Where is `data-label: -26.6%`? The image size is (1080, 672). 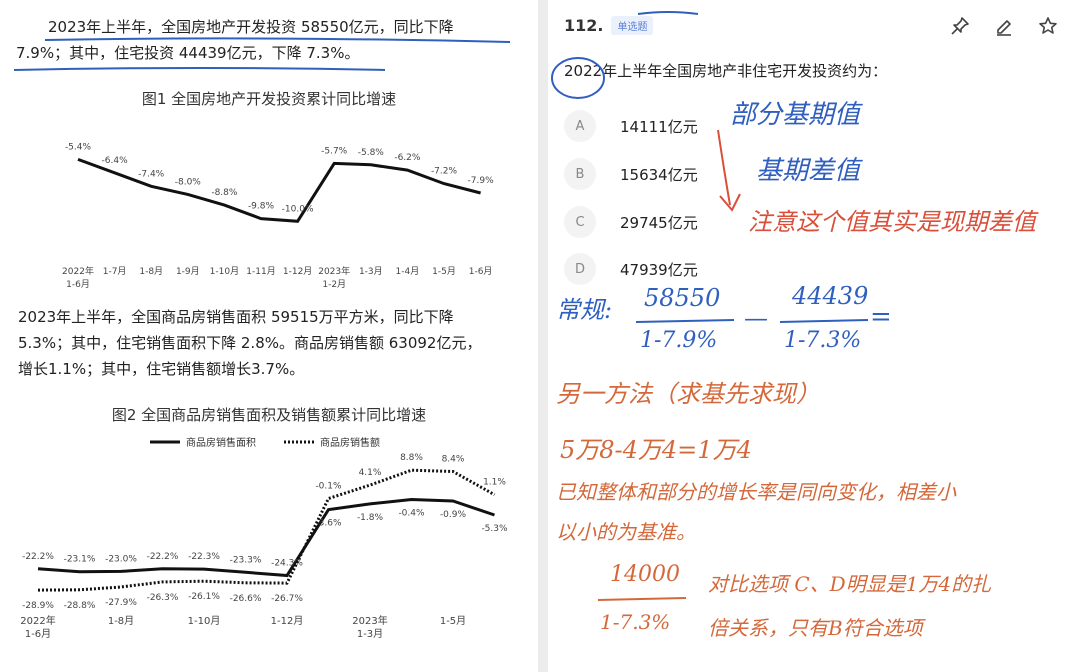 data-label: -26.6% is located at coordinates (246, 599).